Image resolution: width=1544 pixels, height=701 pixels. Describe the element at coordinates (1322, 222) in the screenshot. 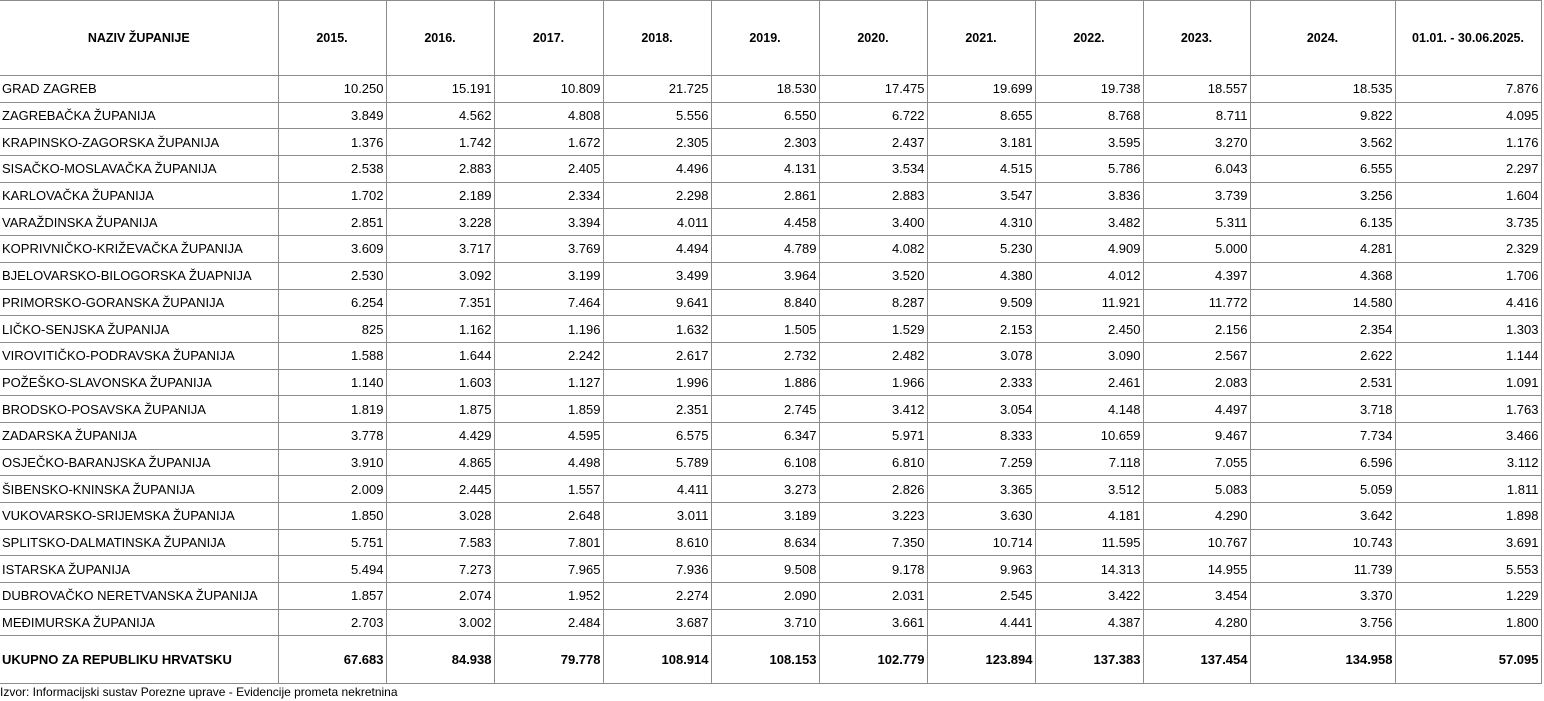

I see `transaction-count: 6.135` at that location.